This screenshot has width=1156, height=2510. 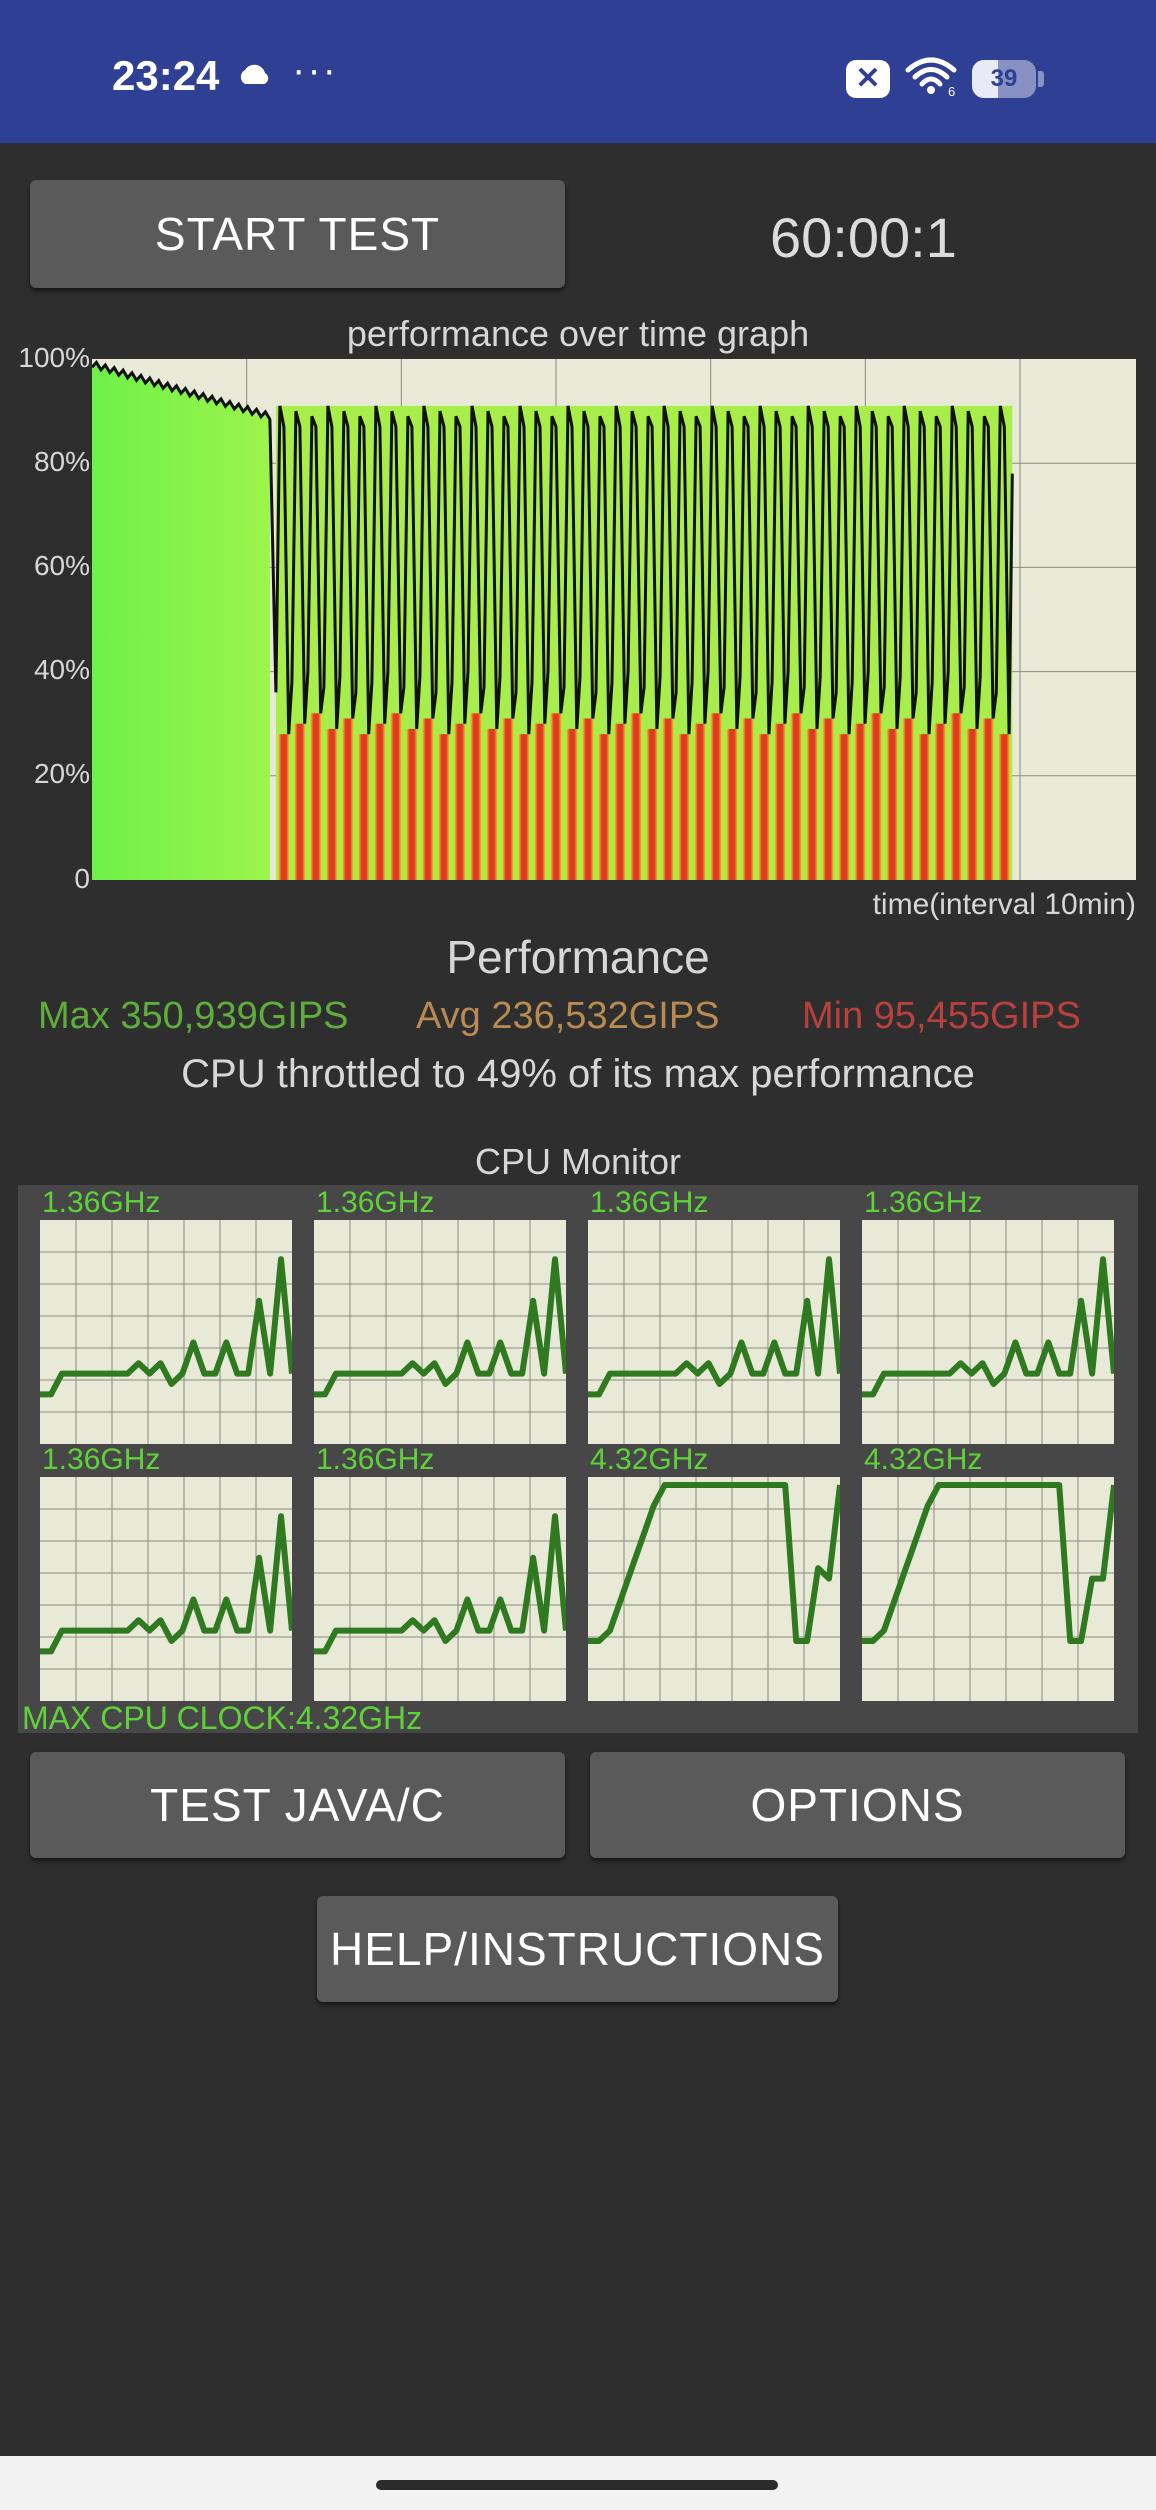 I want to click on status-bar: 23:24 ··· ✕ 6 39, so click(x=578, y=71).